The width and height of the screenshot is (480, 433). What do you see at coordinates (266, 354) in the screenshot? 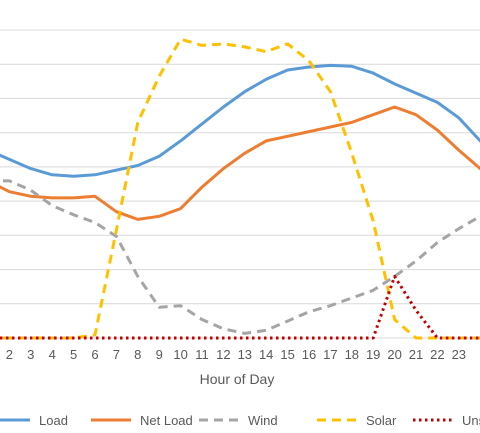
I see `x-tick-label: 14` at bounding box center [266, 354].